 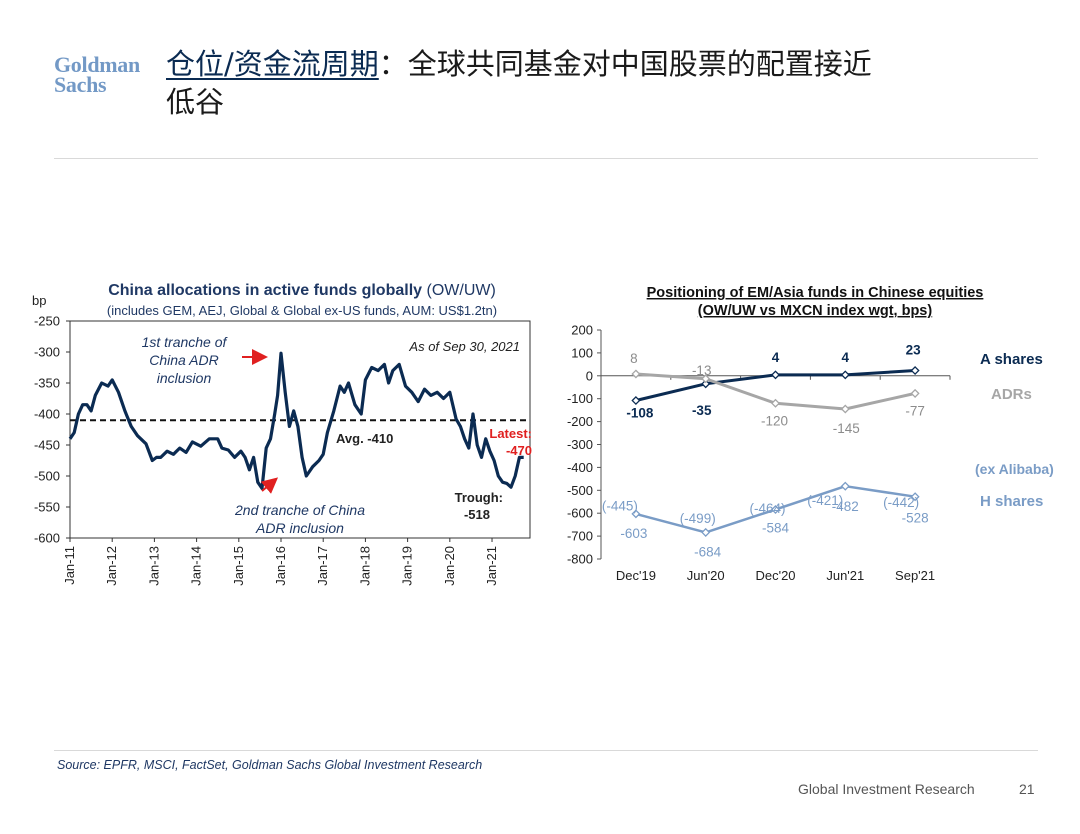 I want to click on chart1-allocation-line, so click(x=296, y=420).